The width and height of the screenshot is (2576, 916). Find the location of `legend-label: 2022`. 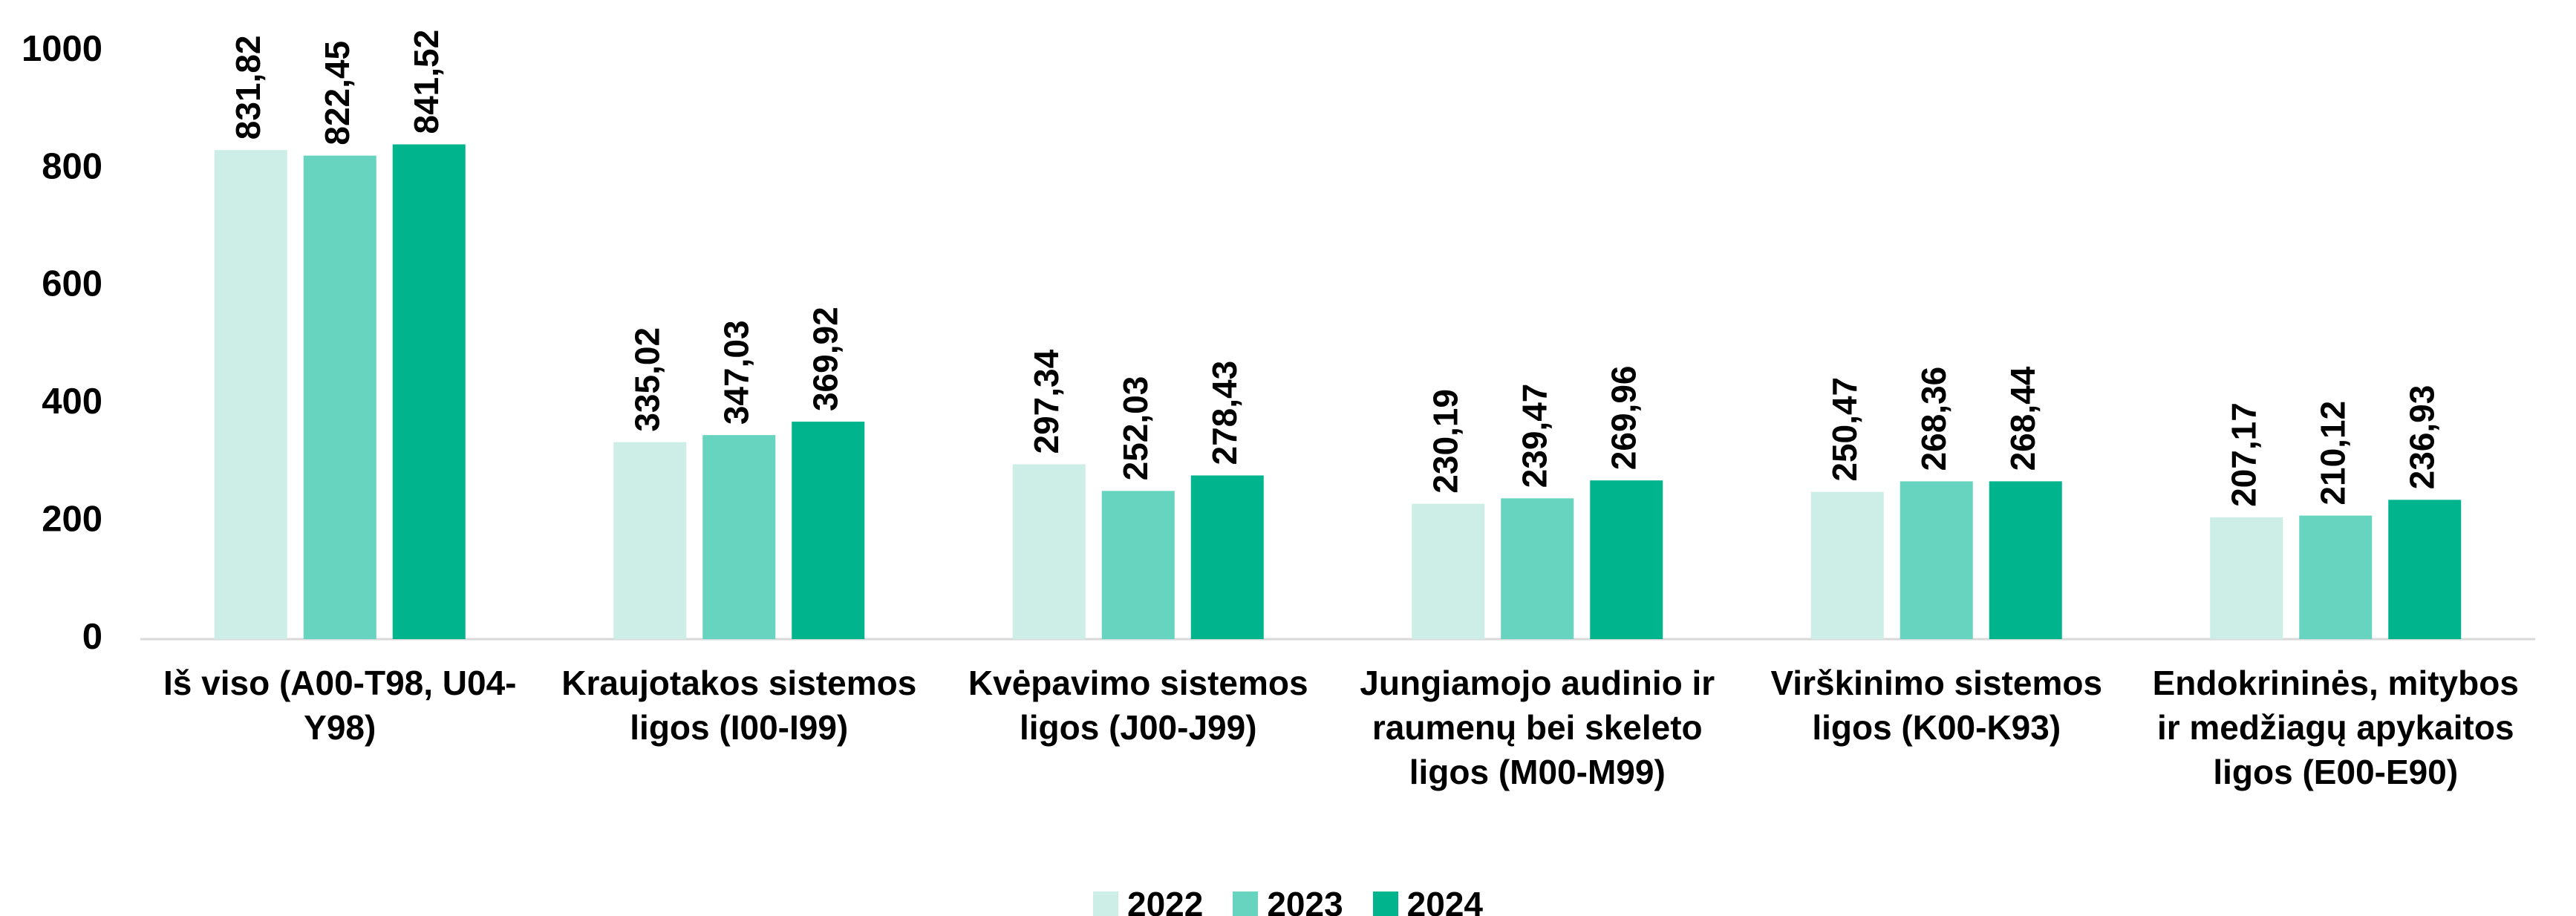

legend-label: 2022 is located at coordinates (1165, 900).